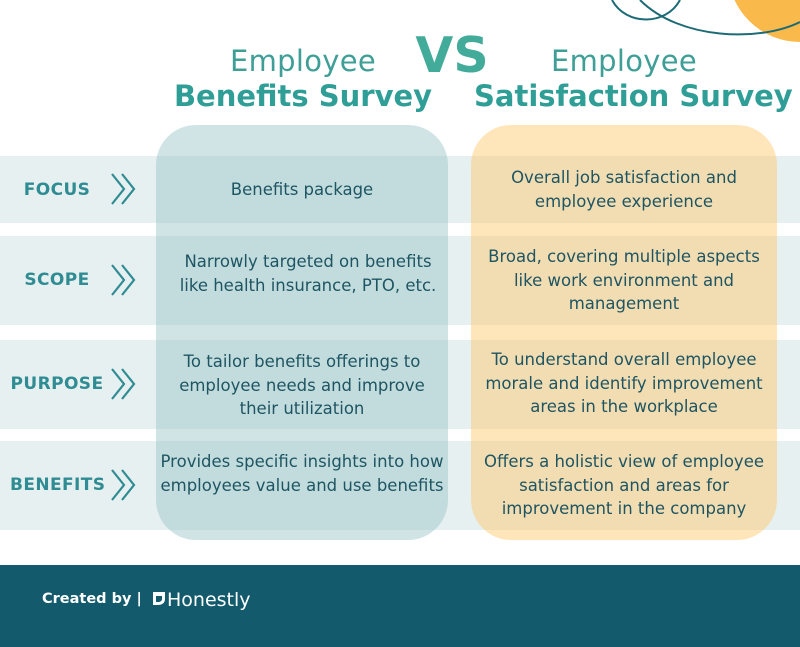 Image resolution: width=800 pixels, height=647 pixels. I want to click on row-label-benefits: BENEFITS, so click(58, 485).